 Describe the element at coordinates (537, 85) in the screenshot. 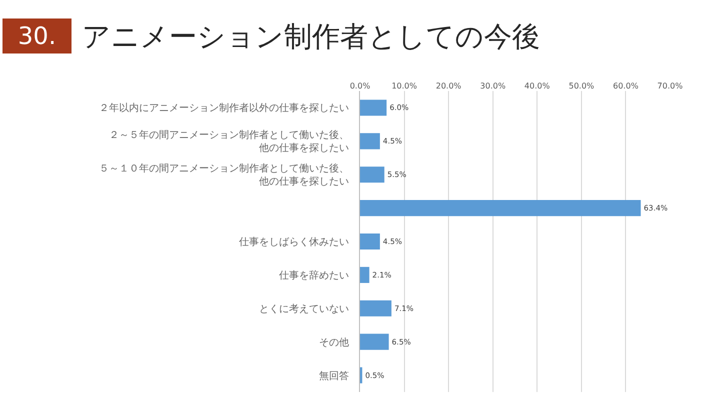

I see `x-tick-label: 40.0%` at that location.